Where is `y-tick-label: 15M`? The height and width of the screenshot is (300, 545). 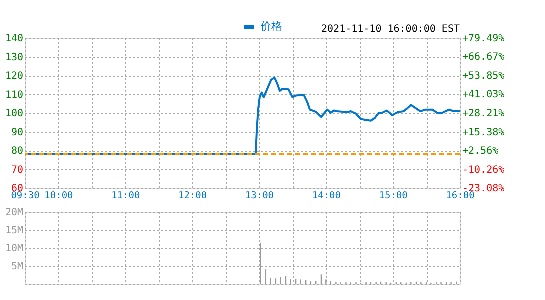
y-tick-label: 15M is located at coordinates (14, 231).